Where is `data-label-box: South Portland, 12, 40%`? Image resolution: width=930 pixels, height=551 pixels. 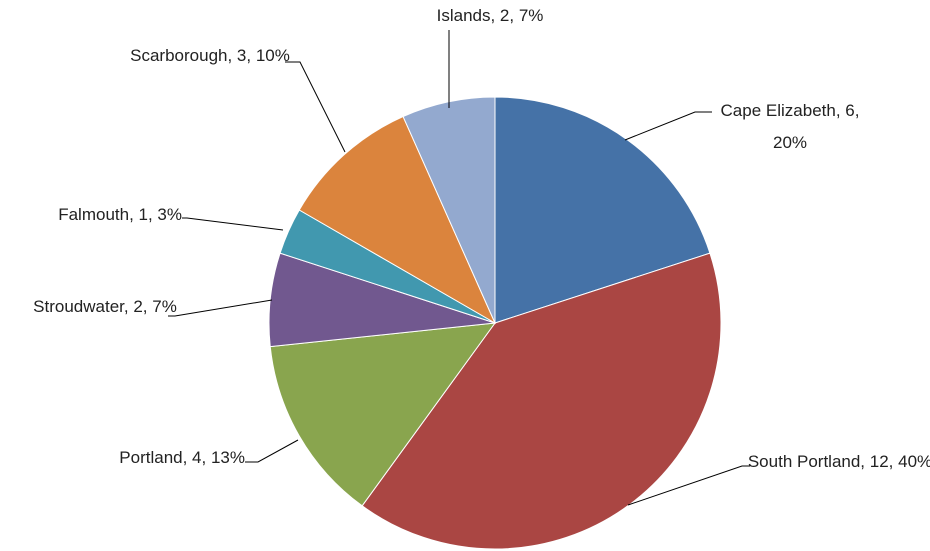 data-label-box: South Portland, 12, 40% is located at coordinates (838, 461).